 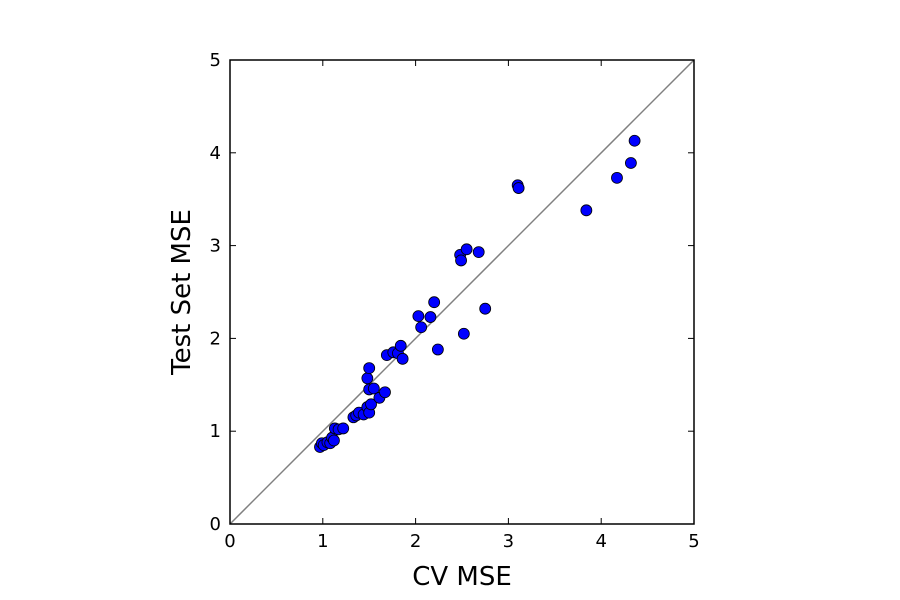 I want to click on y-tick-label: 0, so click(x=215, y=524).